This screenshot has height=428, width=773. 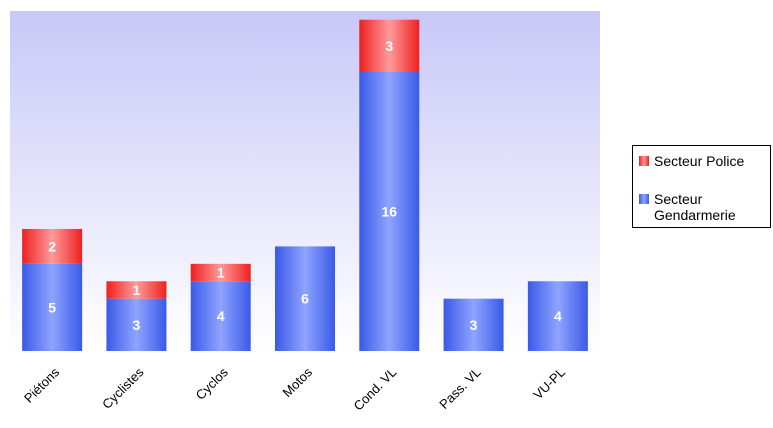 I want to click on data-label-gendarmerie-2: 4, so click(x=221, y=316).